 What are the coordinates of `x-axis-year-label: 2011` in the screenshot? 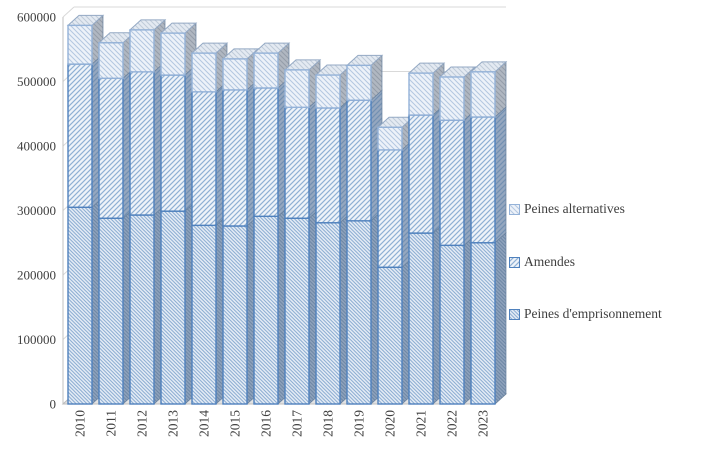 It's located at (111, 423).